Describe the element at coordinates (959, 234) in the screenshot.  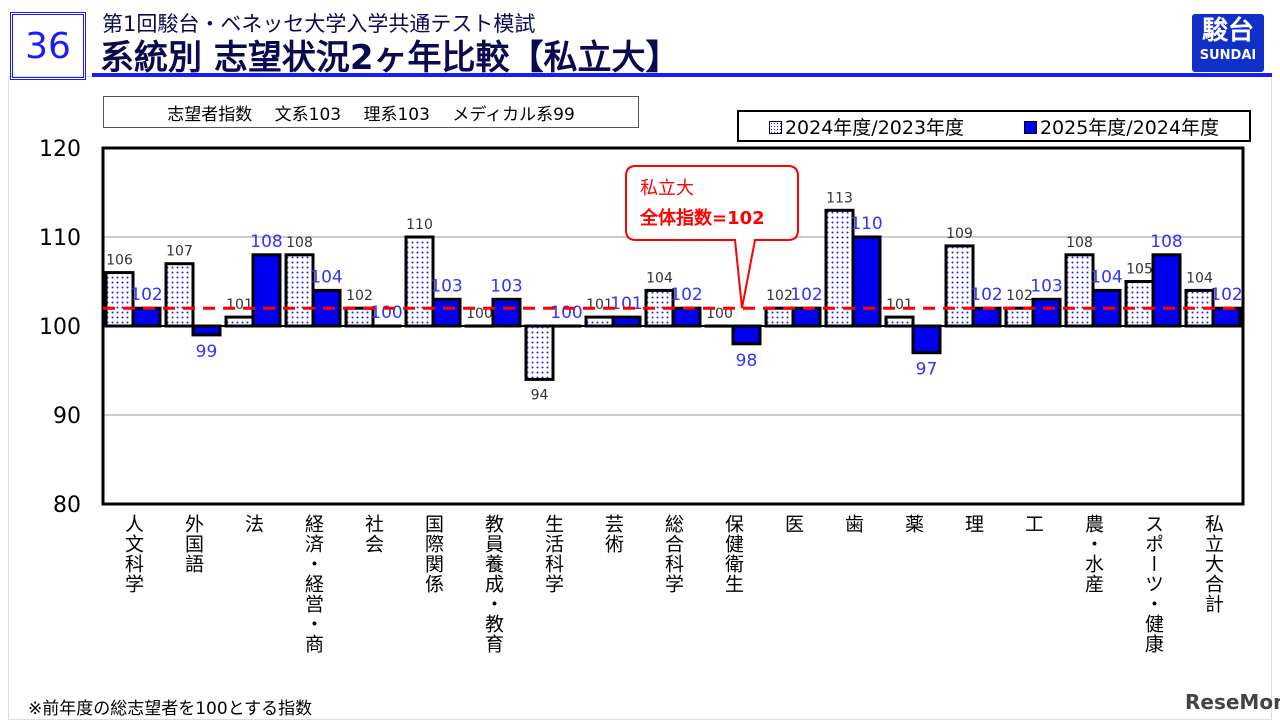
I see `data-label: 109` at that location.